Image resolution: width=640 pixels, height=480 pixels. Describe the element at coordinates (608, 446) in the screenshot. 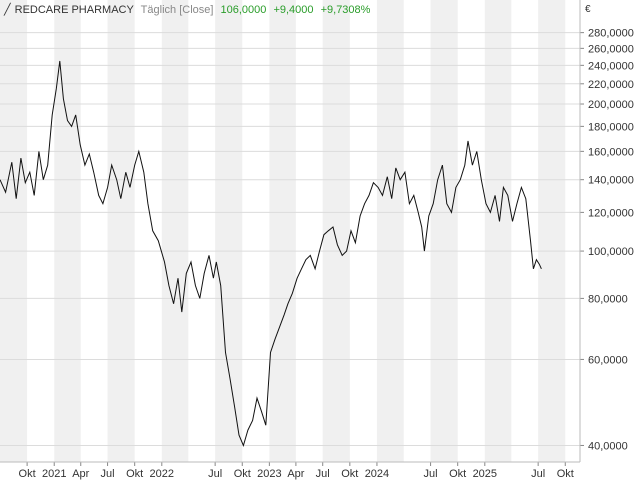

I see `y-tick-label: 40,0000` at that location.